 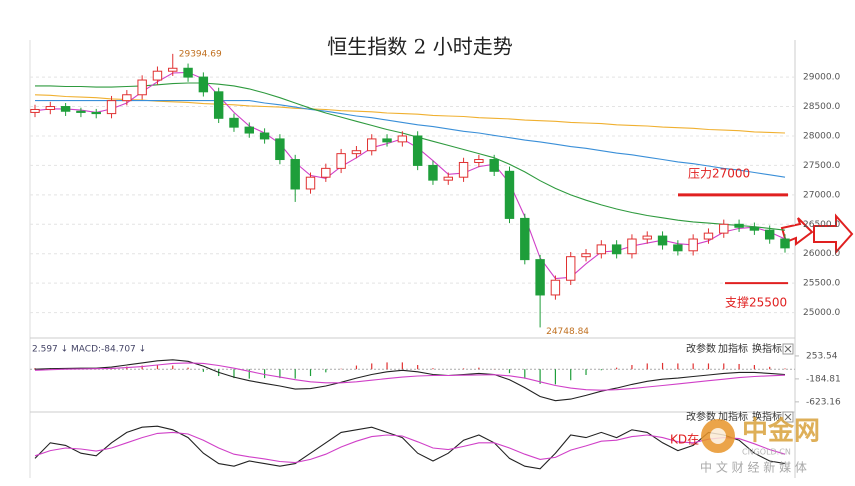 What do you see at coordinates (822, 356) in the screenshot?
I see `y-tick-label: 253.54` at bounding box center [822, 356].